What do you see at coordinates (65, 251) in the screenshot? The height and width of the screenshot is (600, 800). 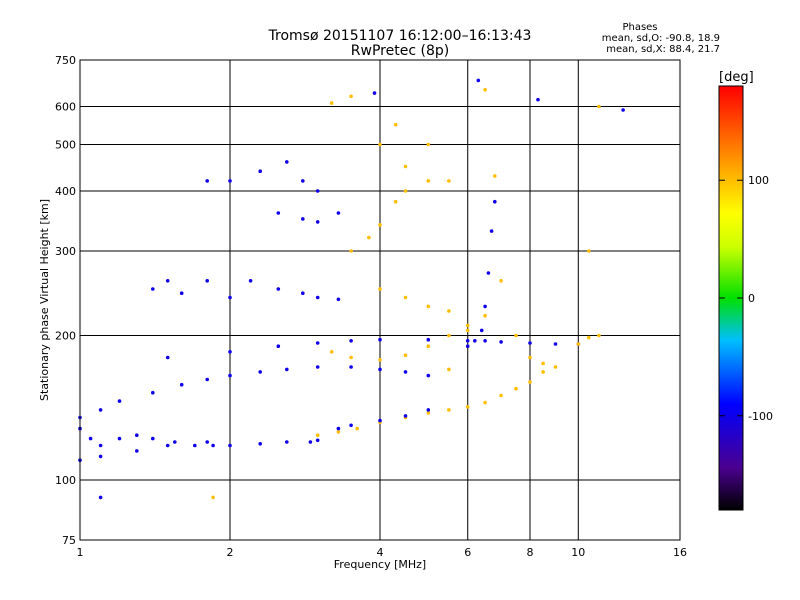 I see `y-tick-label: 300` at bounding box center [65, 251].